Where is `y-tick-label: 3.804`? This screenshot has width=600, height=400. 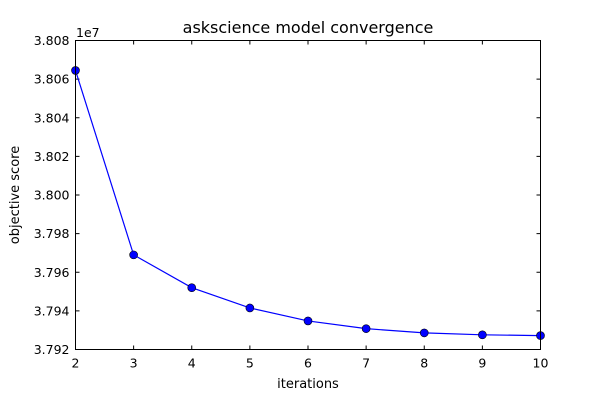 y-tick-label: 3.804 is located at coordinates (52, 117).